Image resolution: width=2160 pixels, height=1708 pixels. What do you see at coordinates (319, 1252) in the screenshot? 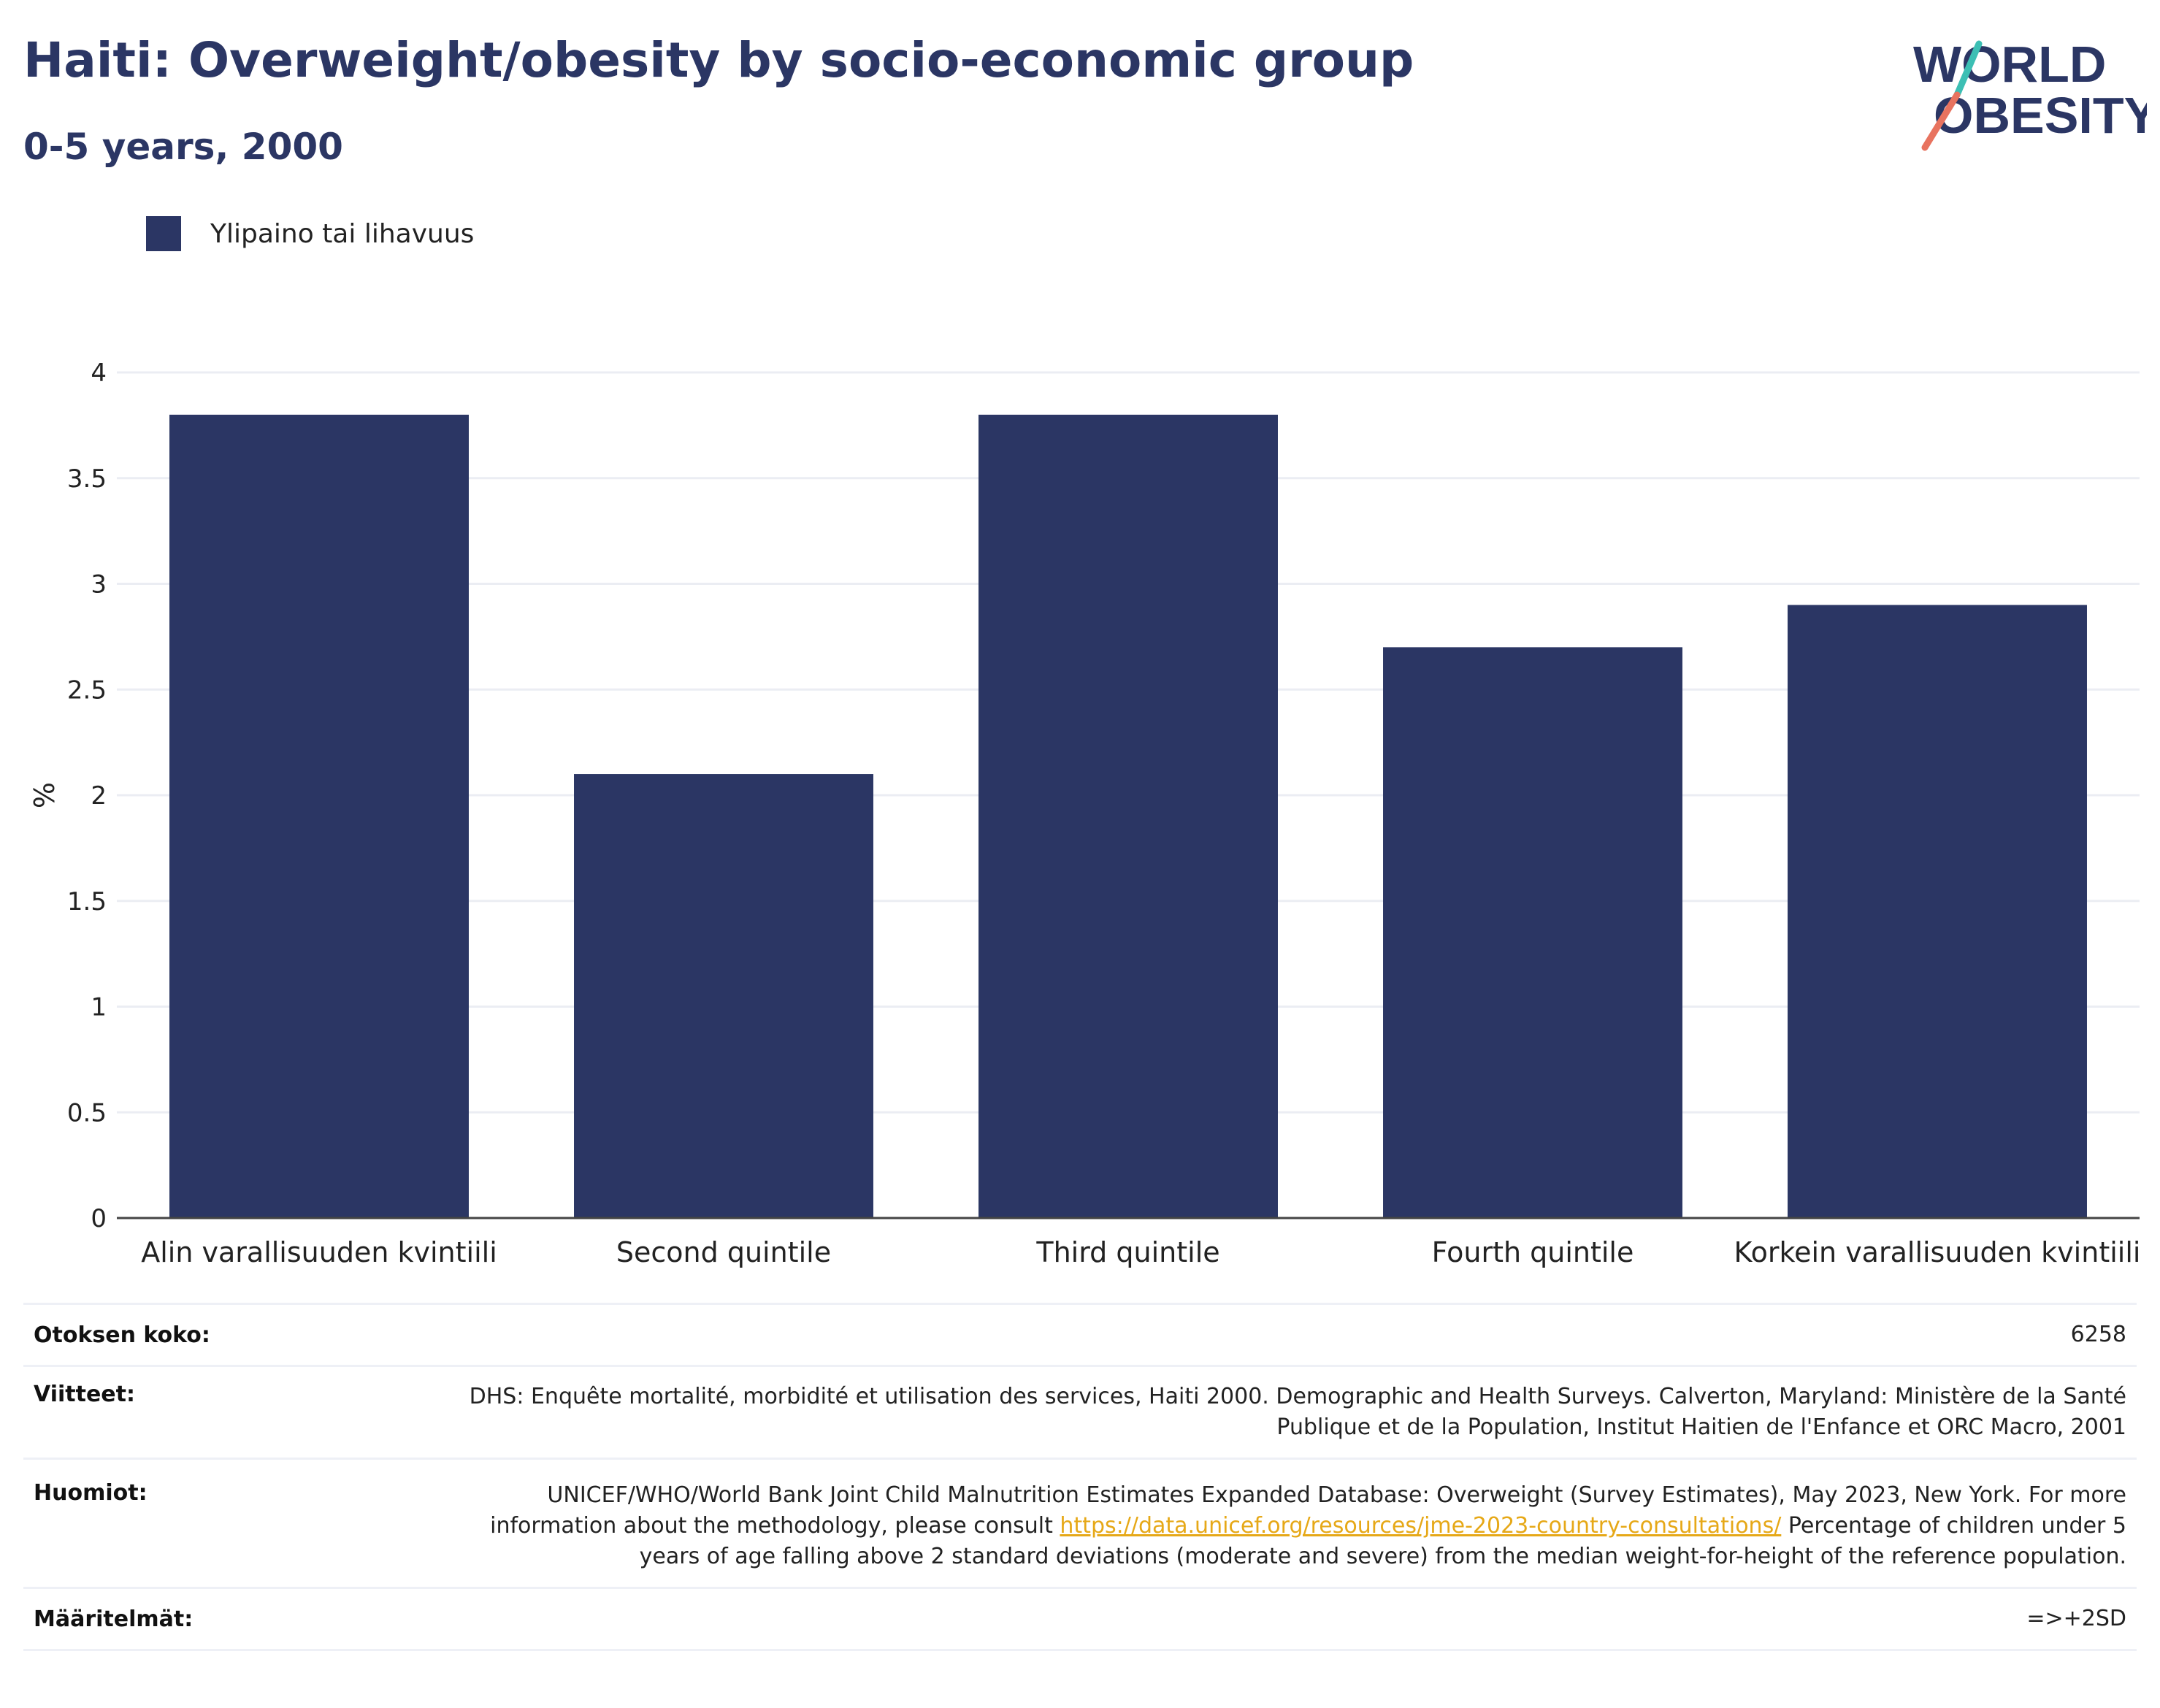
I see `x-tick-label: Alin varallisuuden kvintiili` at bounding box center [319, 1252].